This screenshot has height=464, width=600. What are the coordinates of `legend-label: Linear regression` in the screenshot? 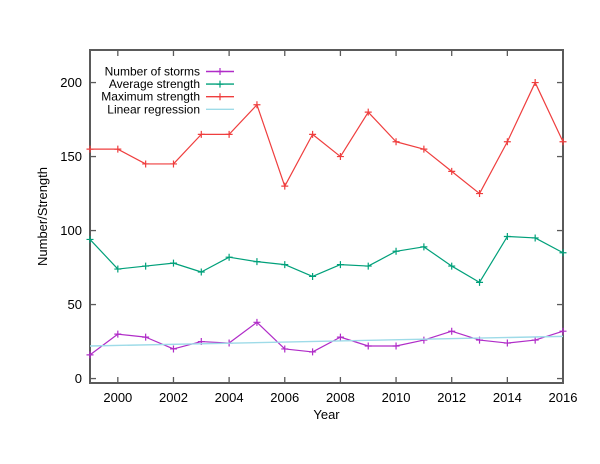 It's located at (153, 109).